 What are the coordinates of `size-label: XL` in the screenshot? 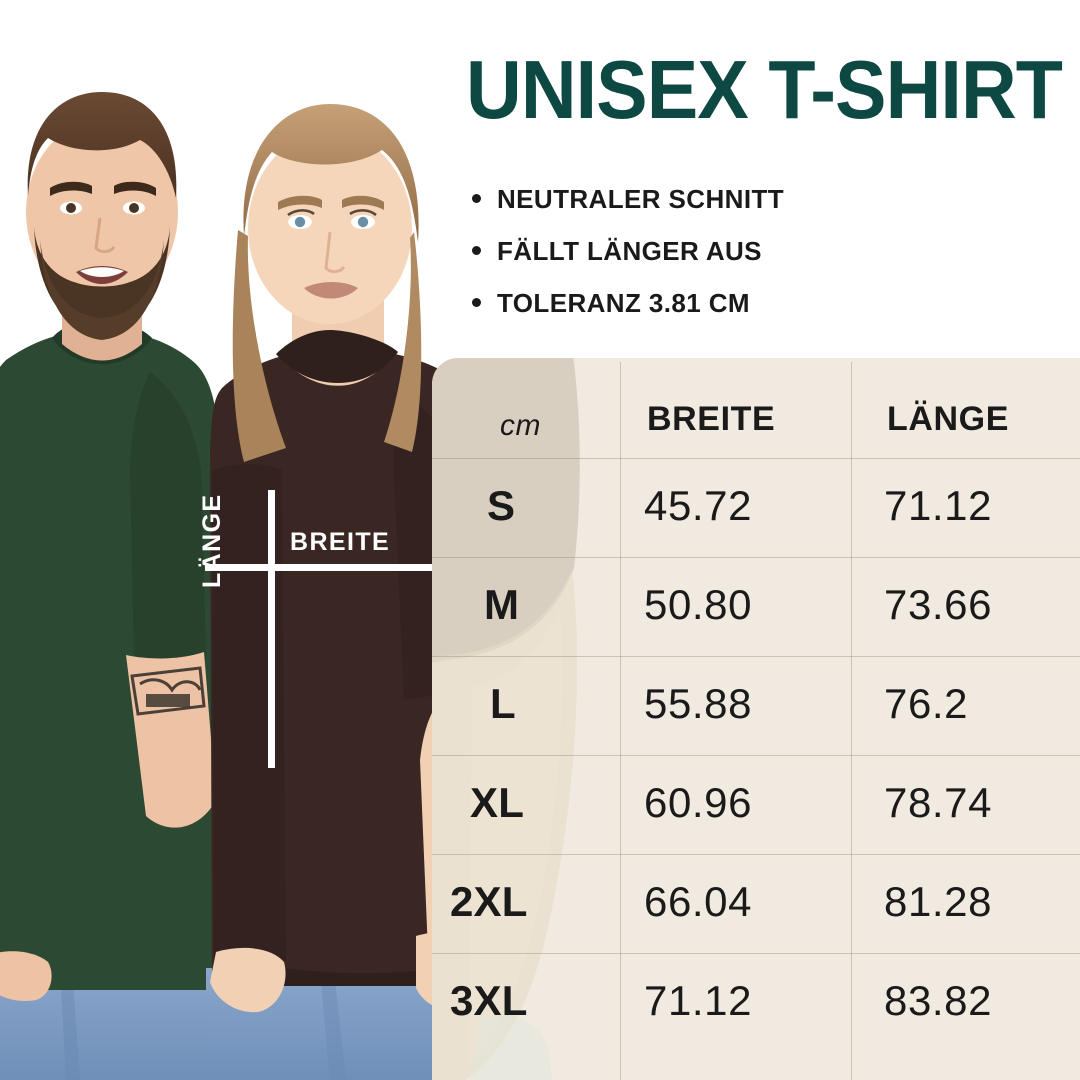 It's located at (497, 802).